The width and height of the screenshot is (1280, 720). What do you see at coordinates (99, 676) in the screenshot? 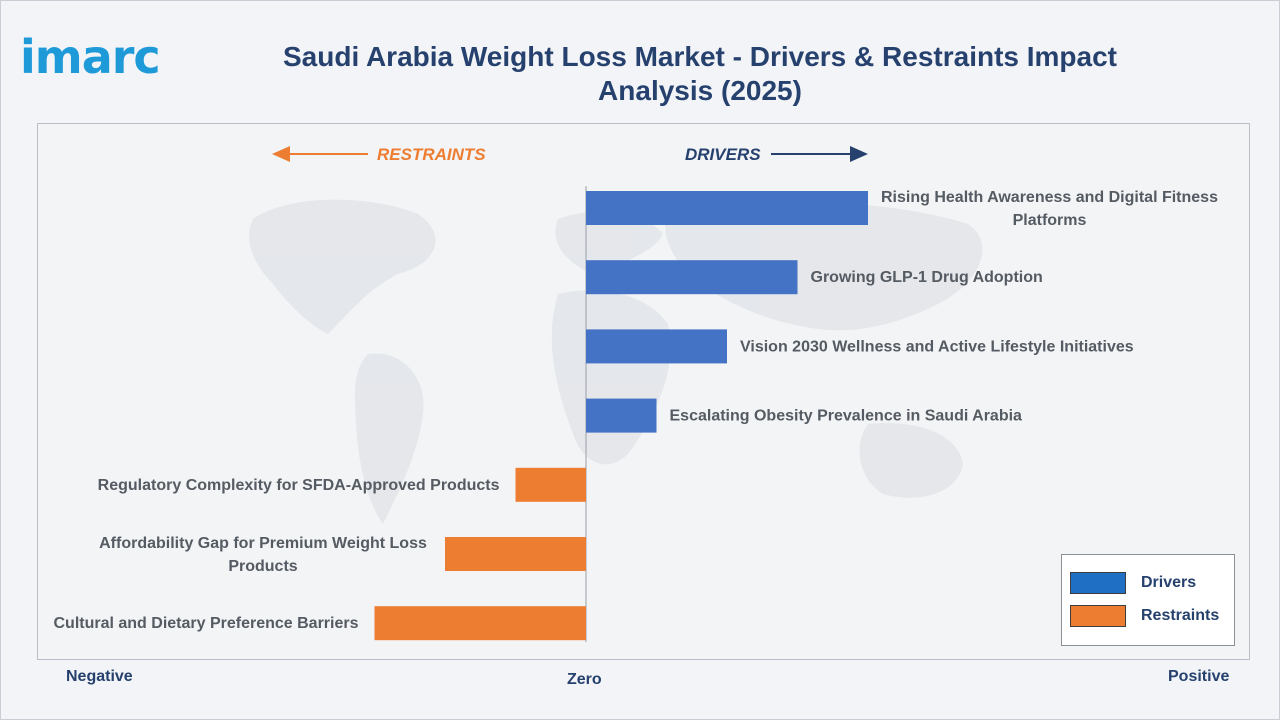
I see `axis-label-negative: Negative` at bounding box center [99, 676].